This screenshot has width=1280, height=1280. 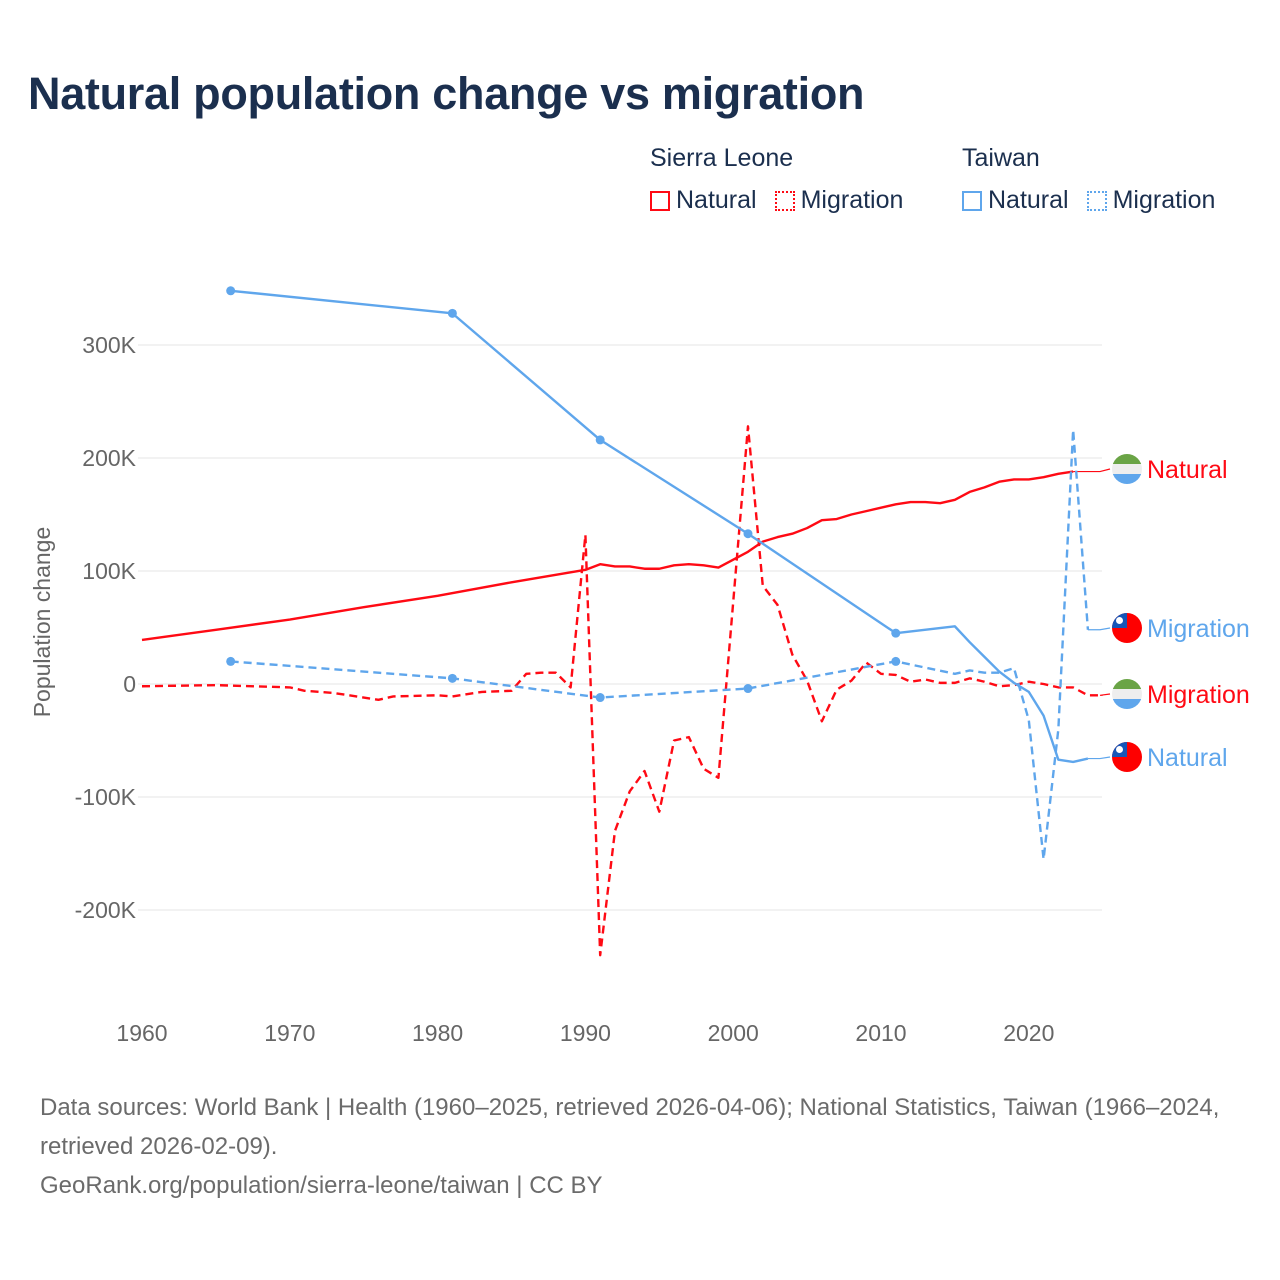 I want to click on legend-group-title: Taiwan, so click(x=1001, y=158).